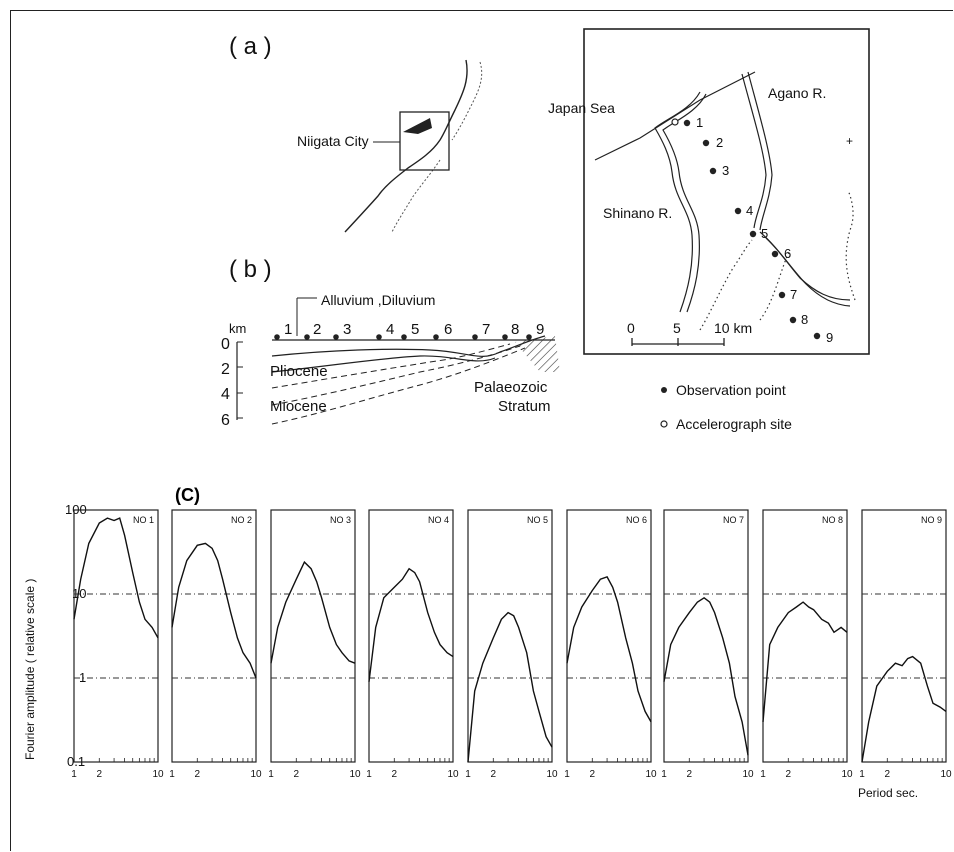 The image size is (954, 852). What do you see at coordinates (288, 329) in the screenshot?
I see `section-point-label: 1` at bounding box center [288, 329].